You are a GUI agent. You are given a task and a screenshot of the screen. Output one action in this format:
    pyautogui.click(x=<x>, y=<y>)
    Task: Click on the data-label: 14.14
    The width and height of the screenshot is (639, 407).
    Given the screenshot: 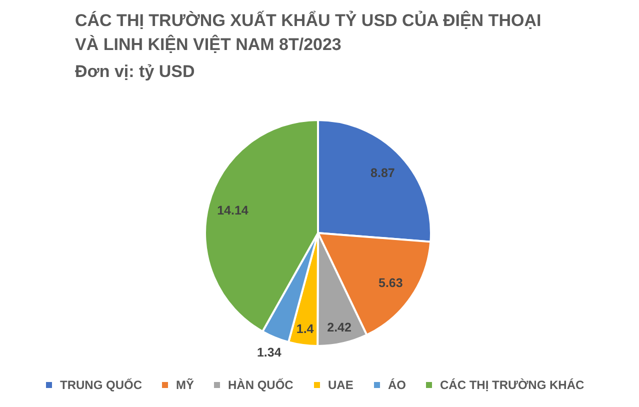 What is the action you would take?
    pyautogui.click(x=232, y=211)
    